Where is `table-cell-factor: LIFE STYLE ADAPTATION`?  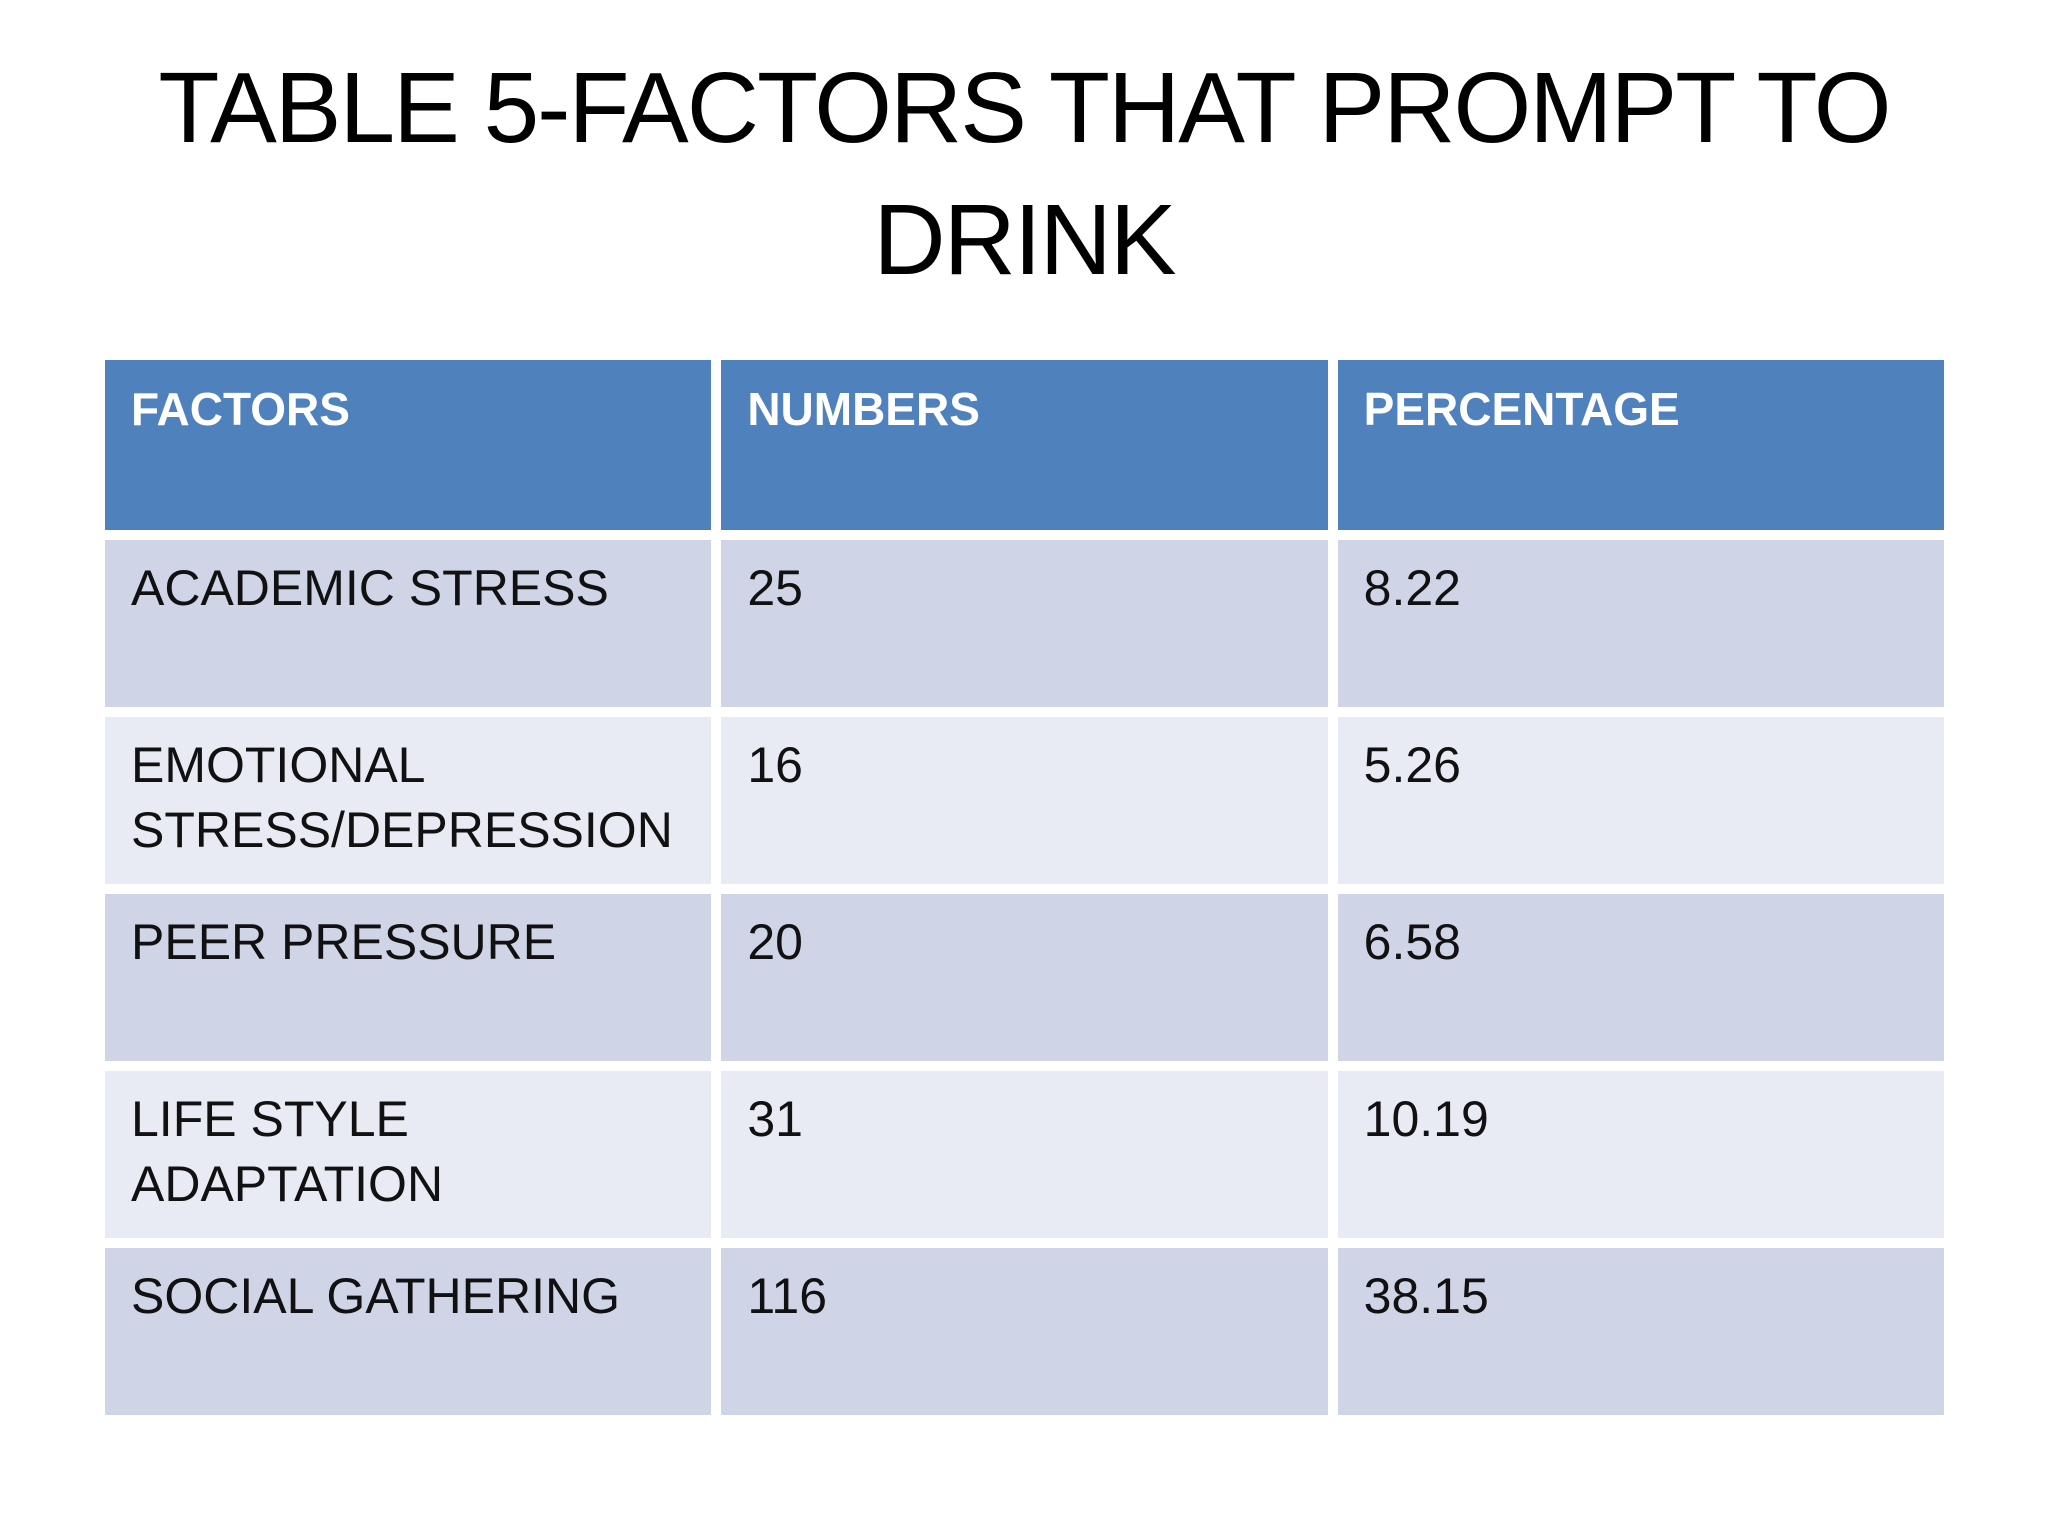 table-cell-factor: LIFE STYLE ADAPTATION is located at coordinates (408, 1154).